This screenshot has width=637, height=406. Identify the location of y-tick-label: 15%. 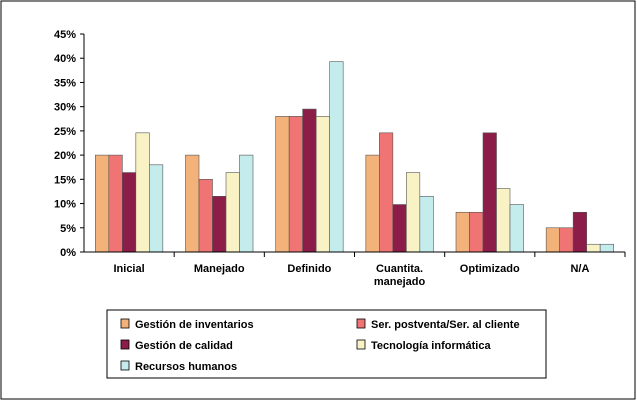
(65, 180).